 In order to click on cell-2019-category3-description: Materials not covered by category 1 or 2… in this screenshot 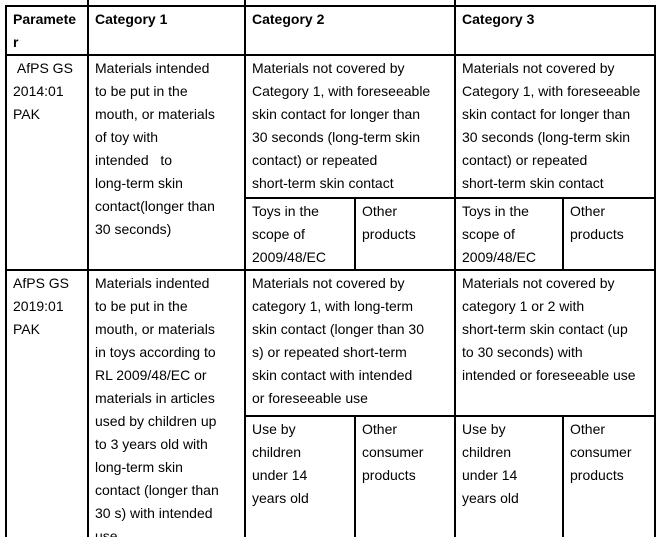, I will do `click(555, 343)`.